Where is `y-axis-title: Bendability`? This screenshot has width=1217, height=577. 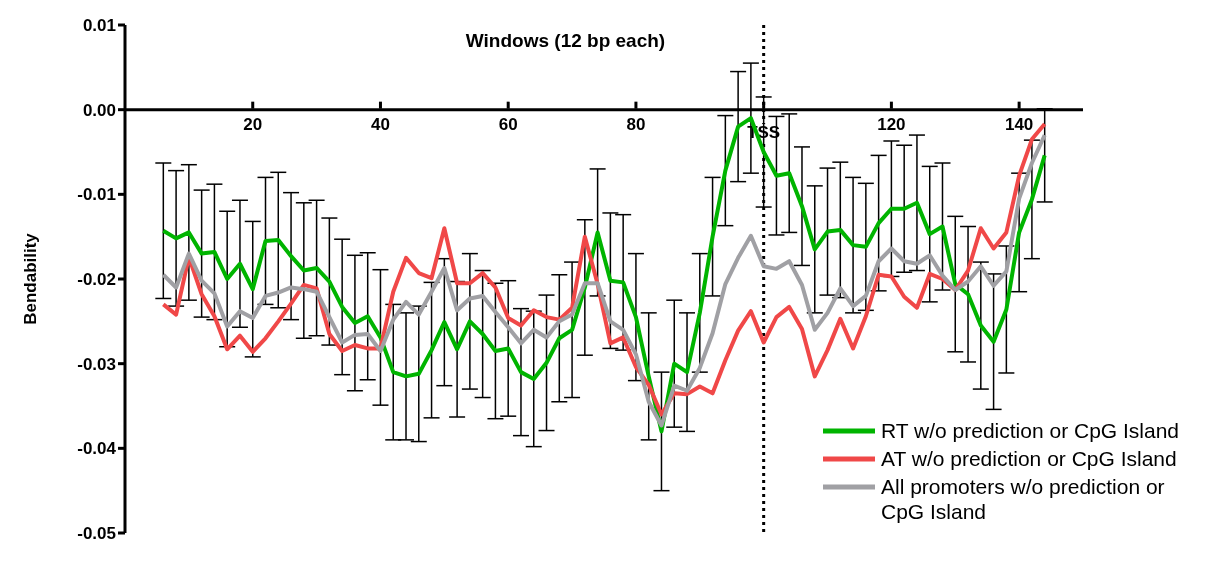
y-axis-title: Bendability is located at coordinates (31, 278).